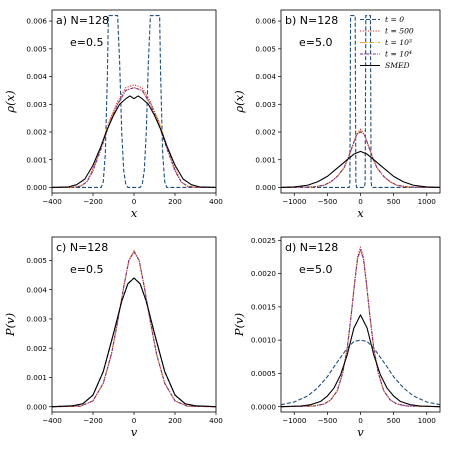  Describe the element at coordinates (394, 19) in the screenshot. I see `legend-label-t0: t = 0` at that location.